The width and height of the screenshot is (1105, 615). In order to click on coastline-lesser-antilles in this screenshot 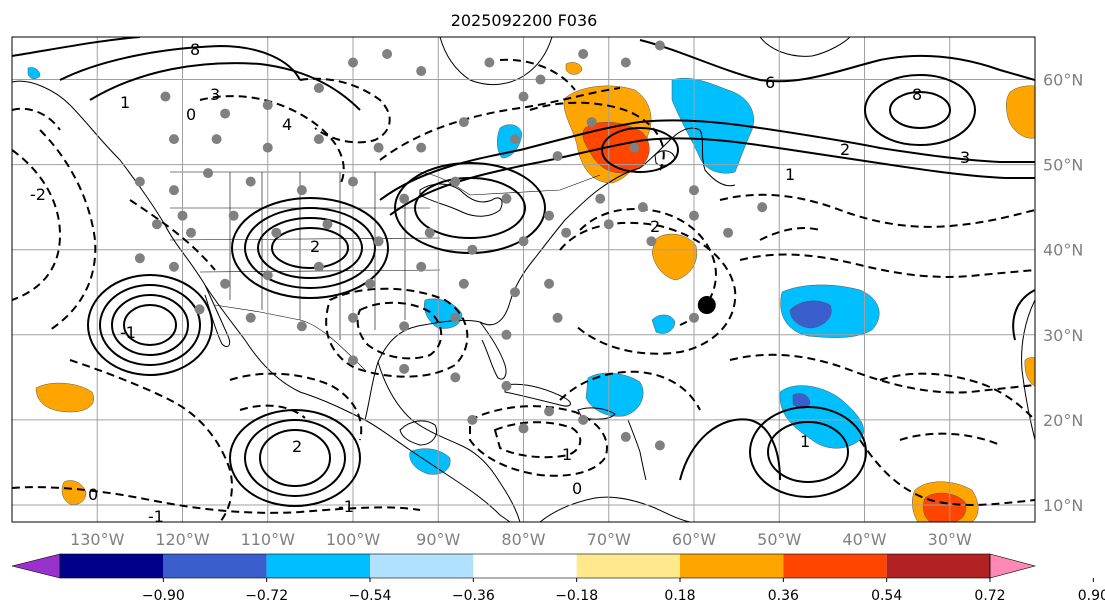, I will do `click(637, 450)`.